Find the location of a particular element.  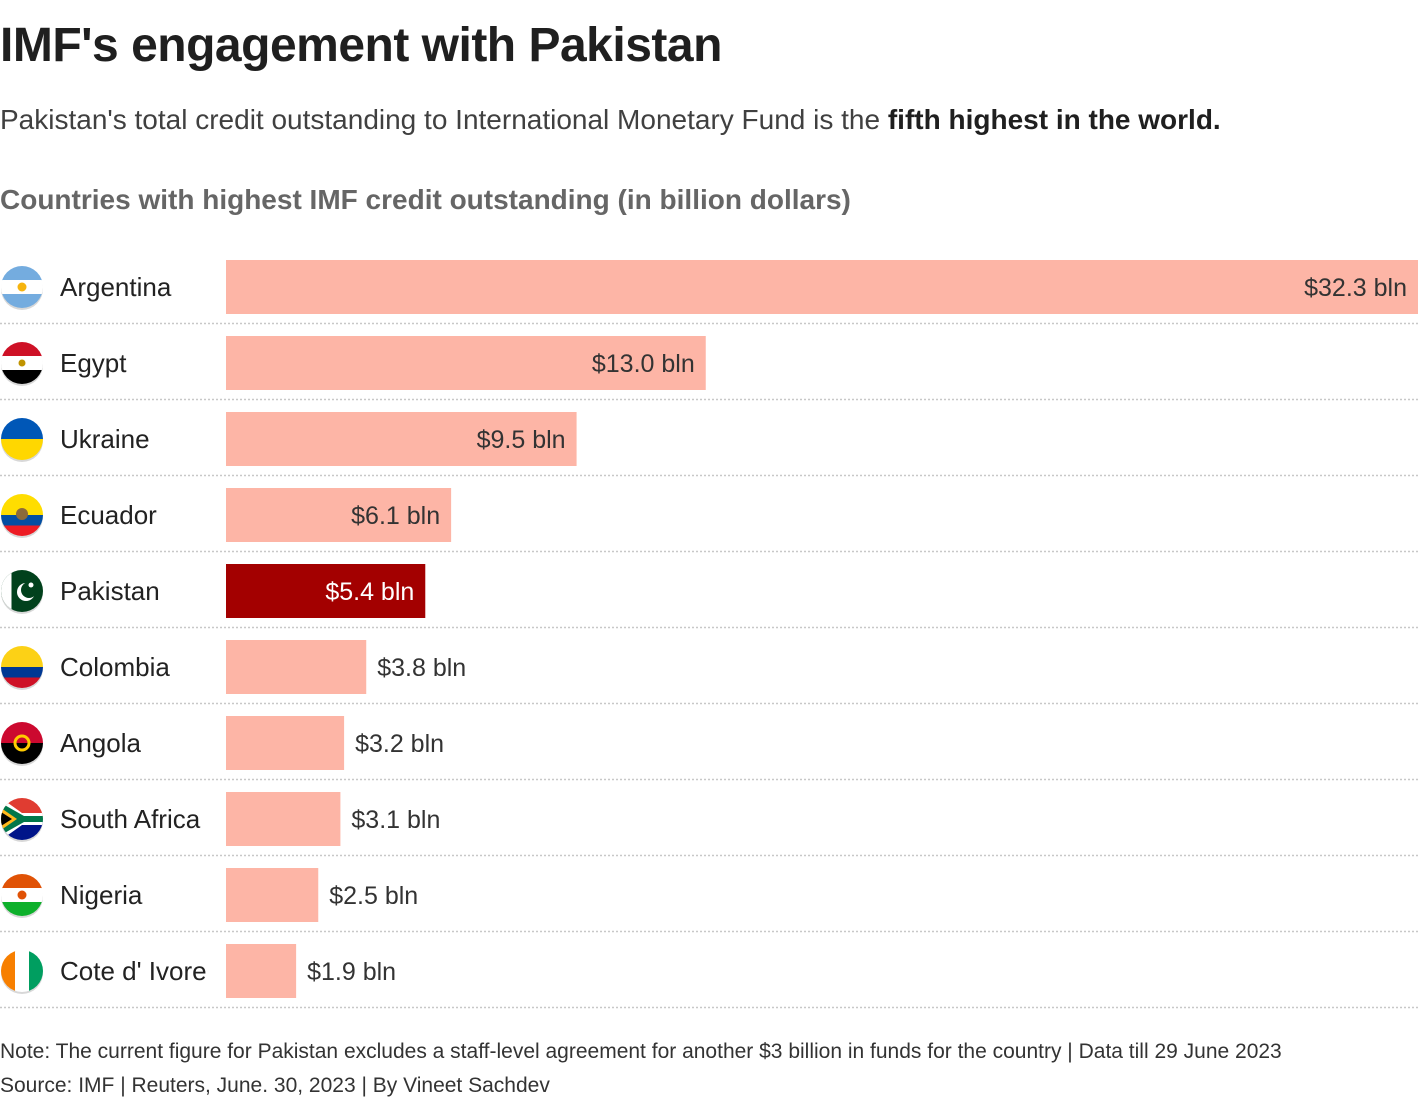

page-title: IMF's engagement with Pakistan is located at coordinates (361, 45).